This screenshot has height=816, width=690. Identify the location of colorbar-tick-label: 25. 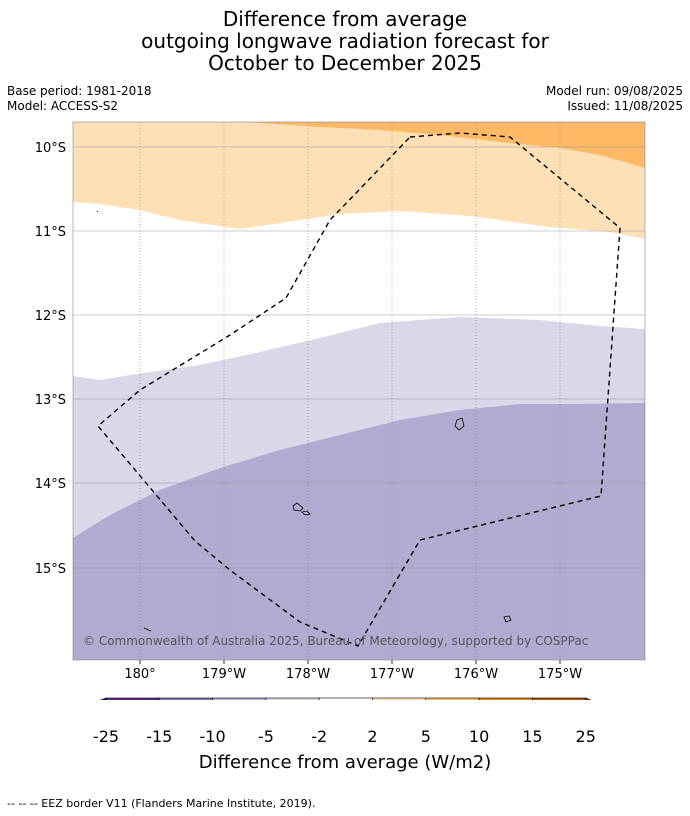
(585, 736).